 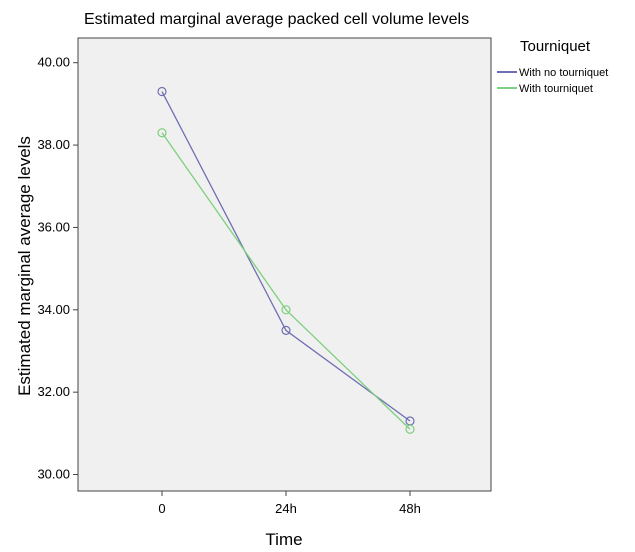 What do you see at coordinates (53, 391) in the screenshot?
I see `y-tick-label: 32.00` at bounding box center [53, 391].